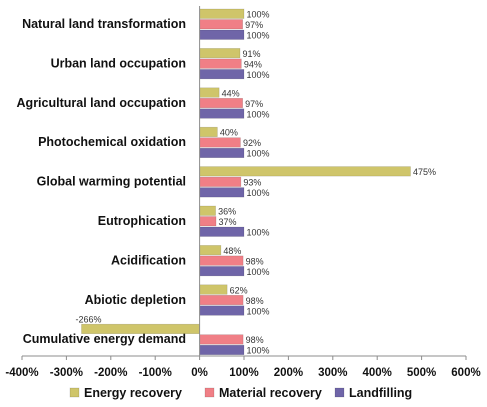 The height and width of the screenshot is (407, 487). What do you see at coordinates (253, 64) in the screenshot?
I see `data-label: 94%` at bounding box center [253, 64].